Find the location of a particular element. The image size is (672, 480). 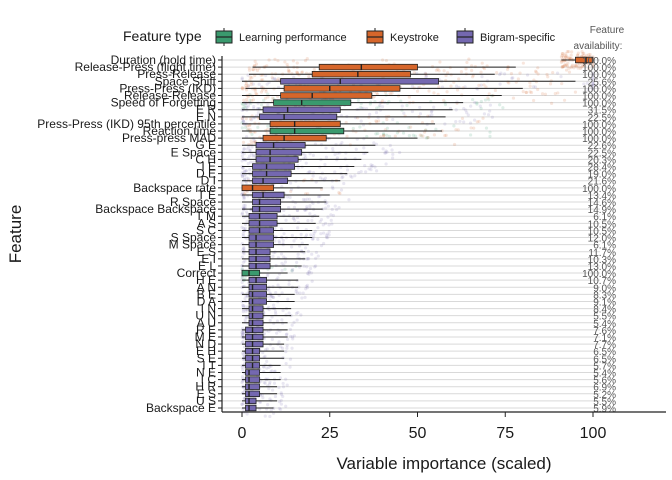

availability-label: 7.1% is located at coordinates (604, 338).